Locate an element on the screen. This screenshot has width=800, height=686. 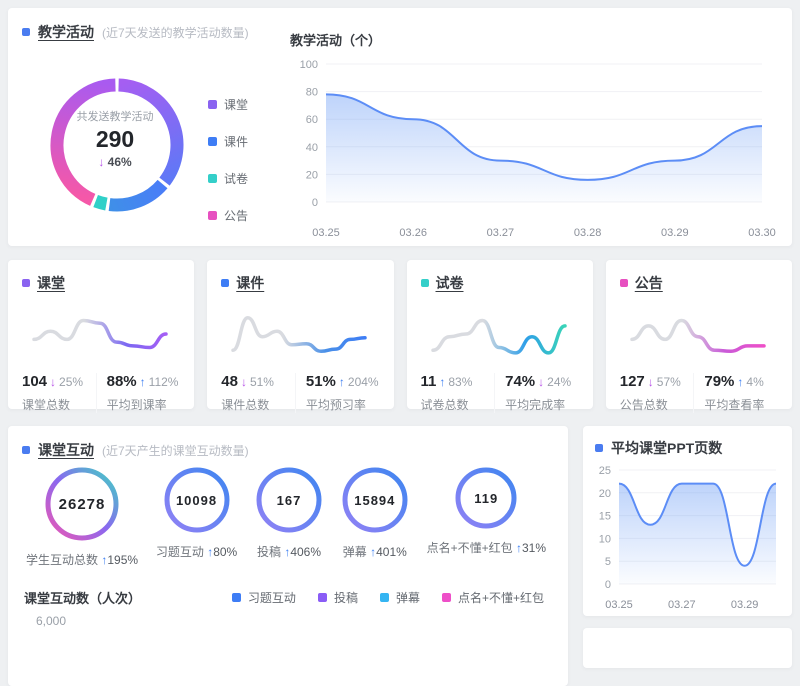
interaction-circle-点名+不懂+红包: 119 点名+不懂+红包 ↑31% is located at coordinates (486, 511).